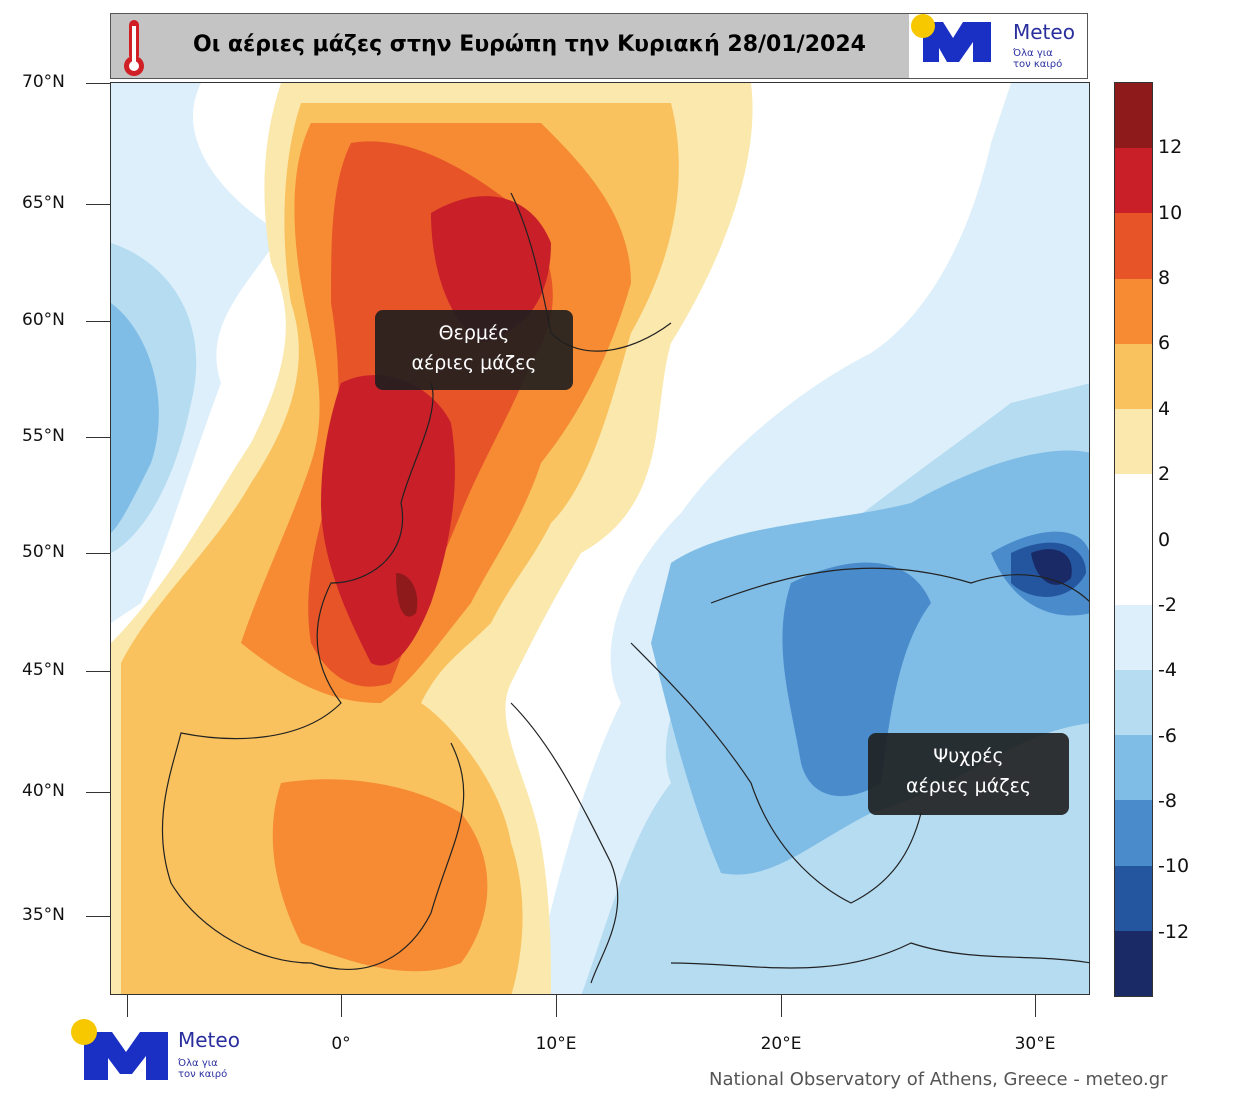  Describe the element at coordinates (1164, 474) in the screenshot. I see `colorbar-label: 2` at that location.